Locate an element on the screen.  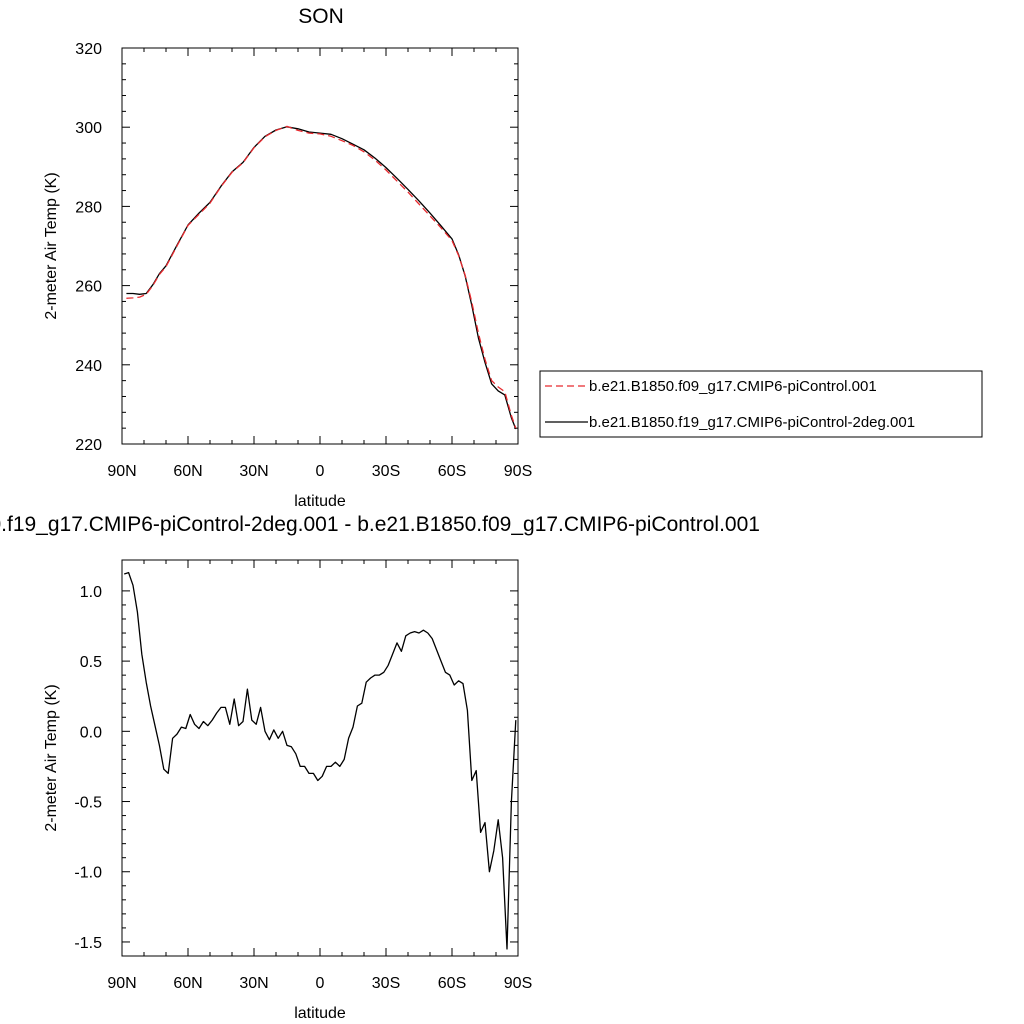
bottom-xtick-label-3: 0 is located at coordinates (320, 983).